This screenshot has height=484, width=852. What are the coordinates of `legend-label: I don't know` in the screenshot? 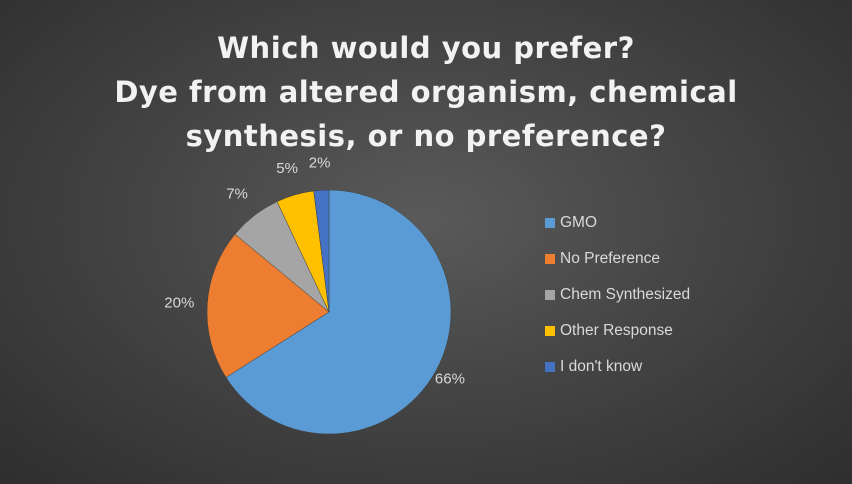 It's located at (601, 366).